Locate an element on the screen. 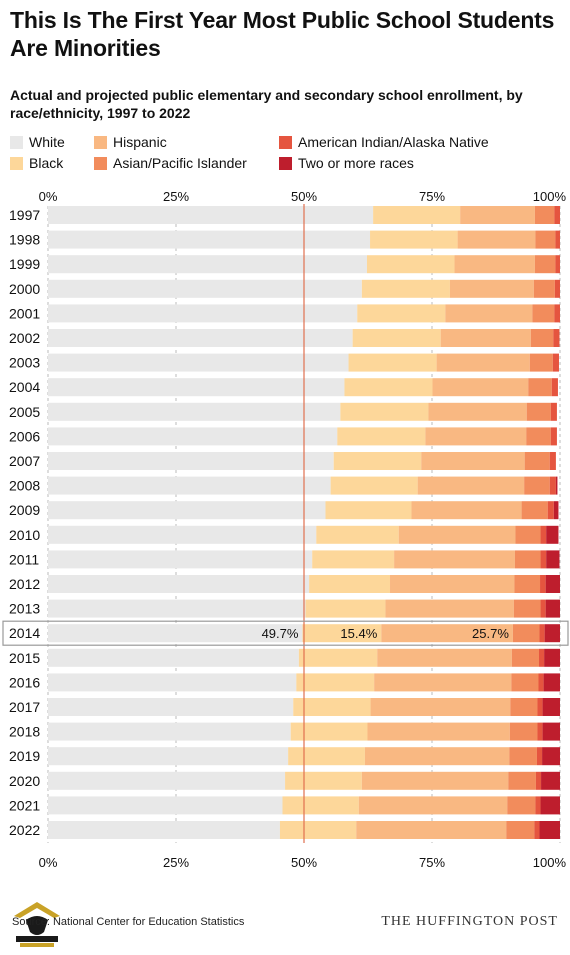 The height and width of the screenshot is (955, 570). legend-label-black: Black is located at coordinates (46, 163).